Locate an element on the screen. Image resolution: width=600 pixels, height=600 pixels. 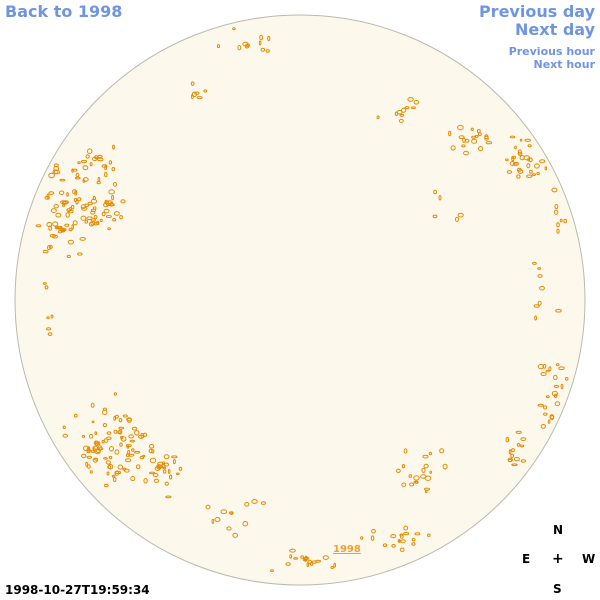
previous-day-link: Previous day is located at coordinates (536, 11).